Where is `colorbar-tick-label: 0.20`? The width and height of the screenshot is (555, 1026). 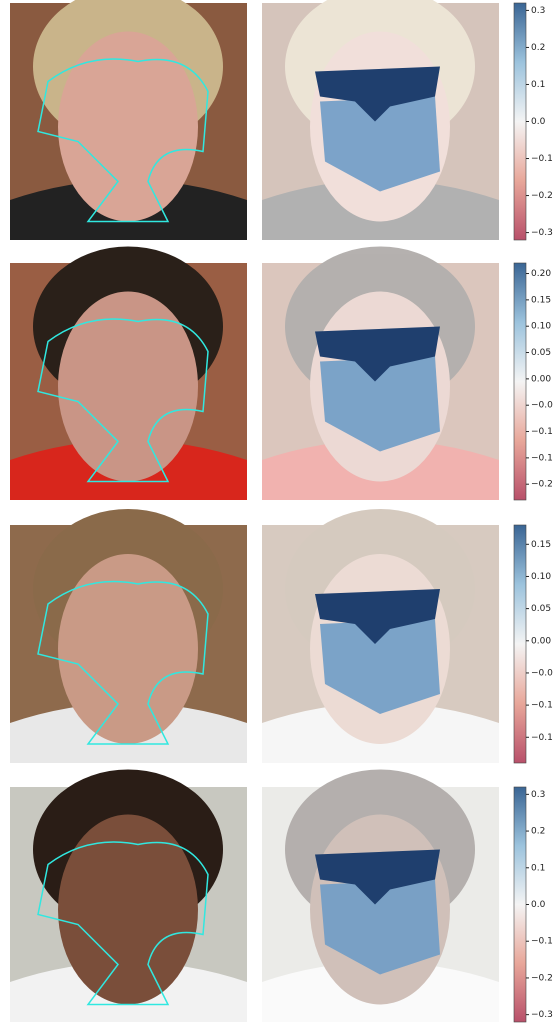 colorbar-tick-label: 0.20 is located at coordinates (541, 274).